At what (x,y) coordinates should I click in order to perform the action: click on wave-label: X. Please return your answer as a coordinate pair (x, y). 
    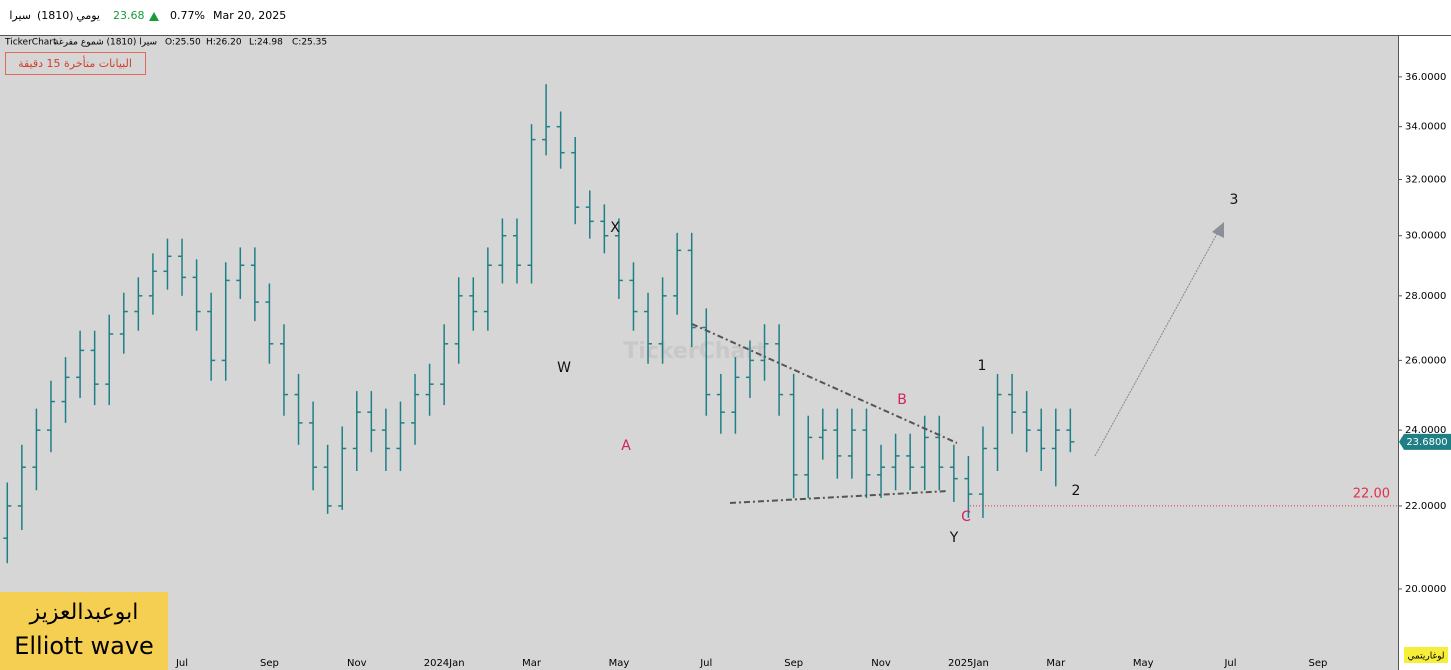
    Looking at the image, I should click on (615, 228).